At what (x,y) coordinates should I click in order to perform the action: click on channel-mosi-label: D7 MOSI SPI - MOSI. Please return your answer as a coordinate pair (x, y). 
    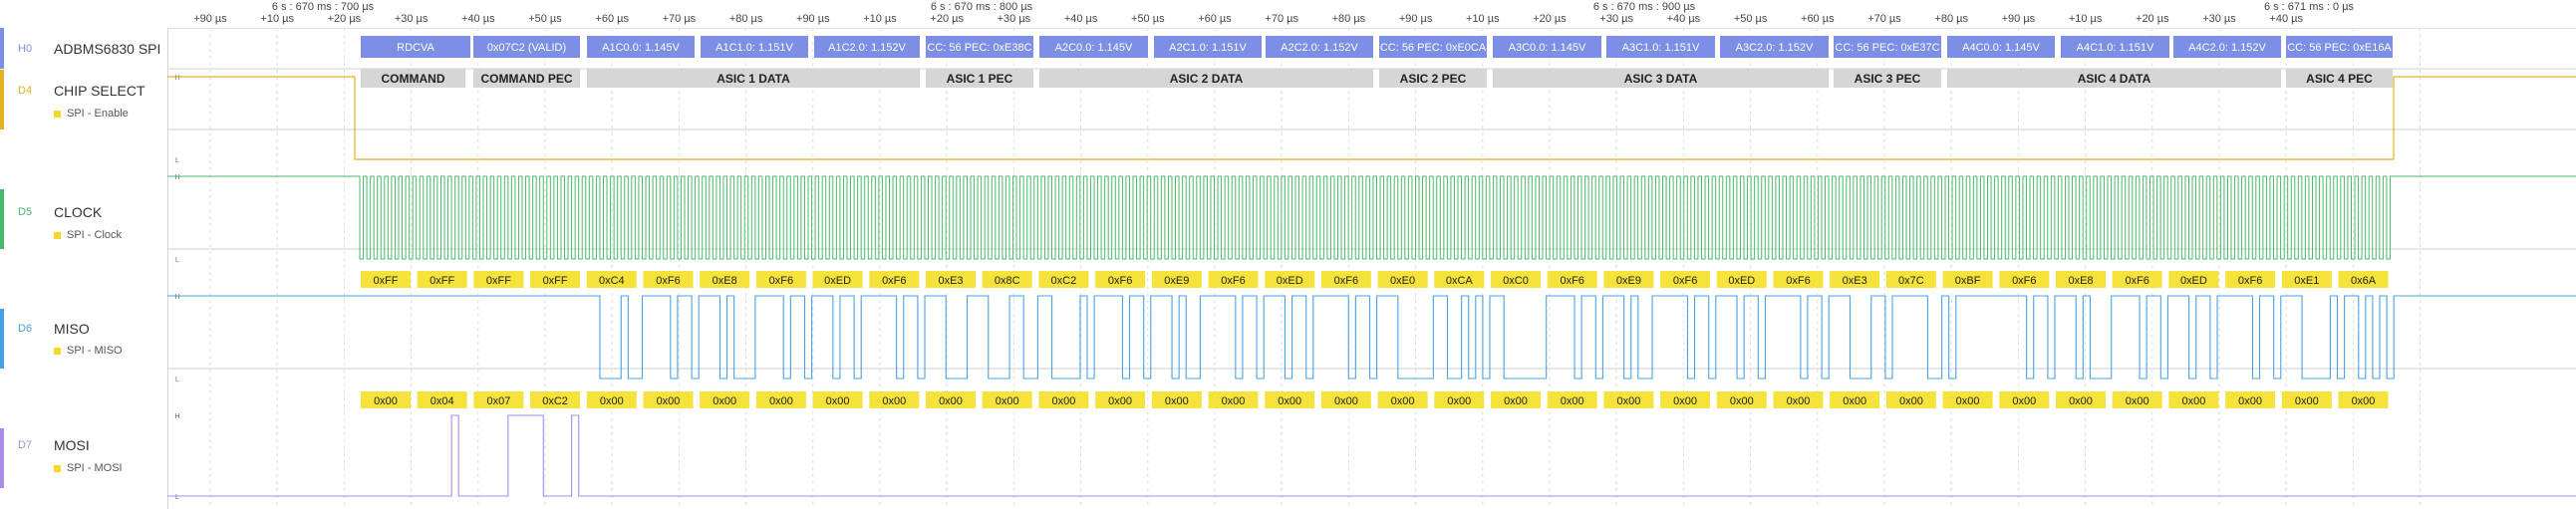
    Looking at the image, I should click on (83, 458).